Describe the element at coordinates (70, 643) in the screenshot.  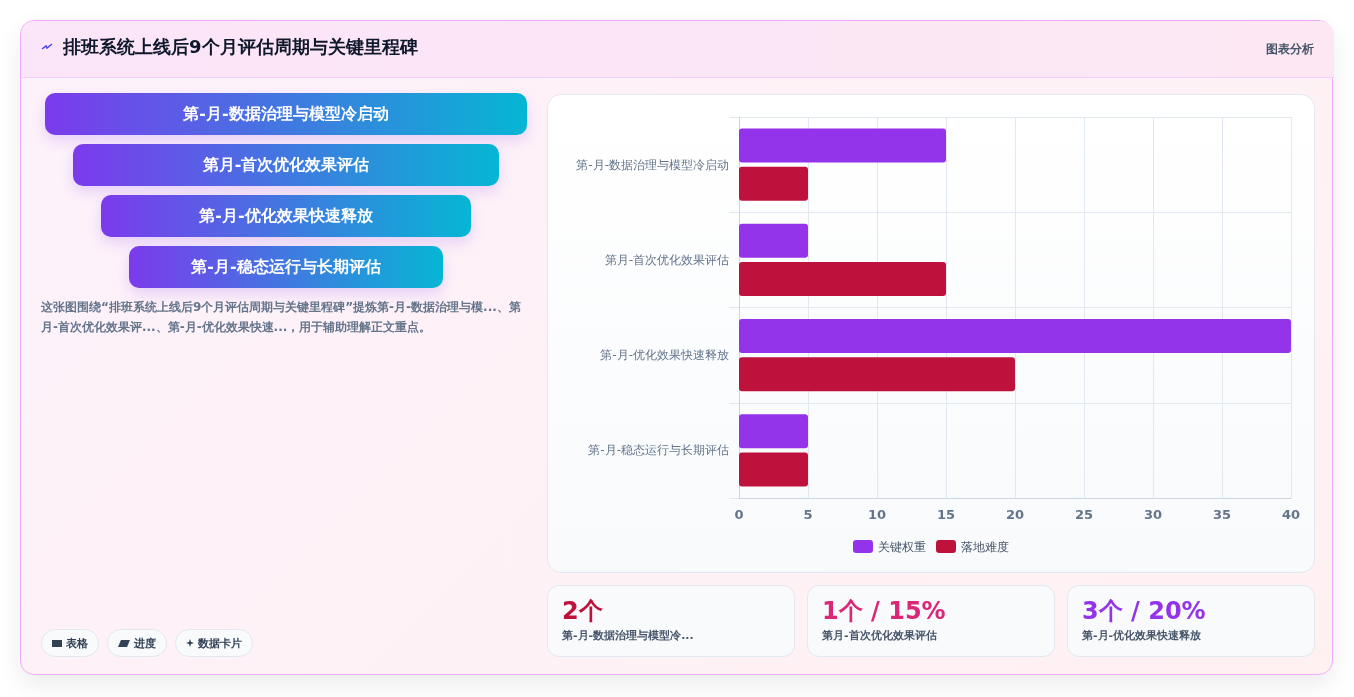
I see `text: 表格` at that location.